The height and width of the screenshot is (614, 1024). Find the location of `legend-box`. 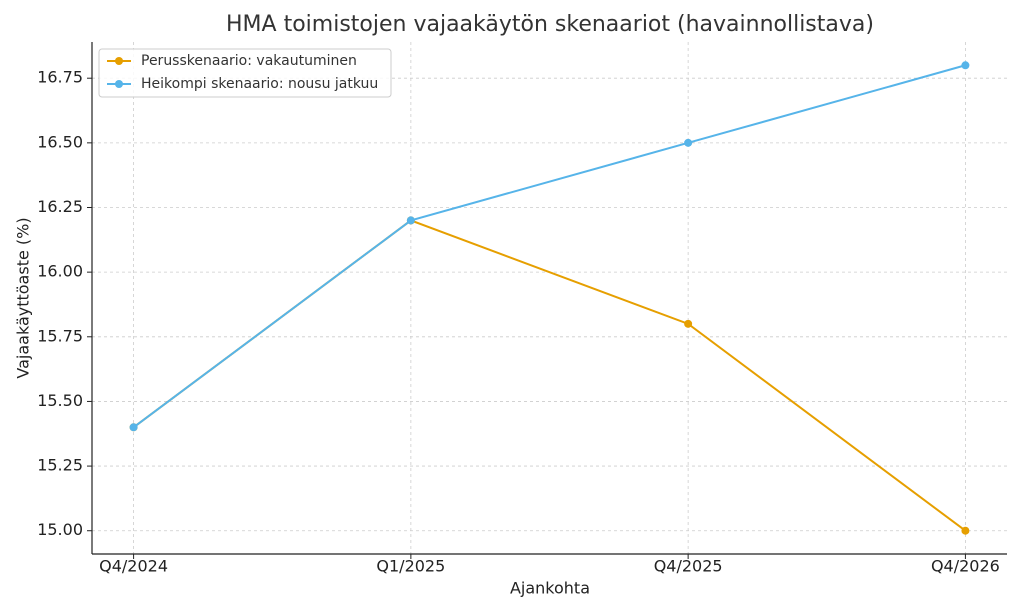

legend-box is located at coordinates (245, 73).